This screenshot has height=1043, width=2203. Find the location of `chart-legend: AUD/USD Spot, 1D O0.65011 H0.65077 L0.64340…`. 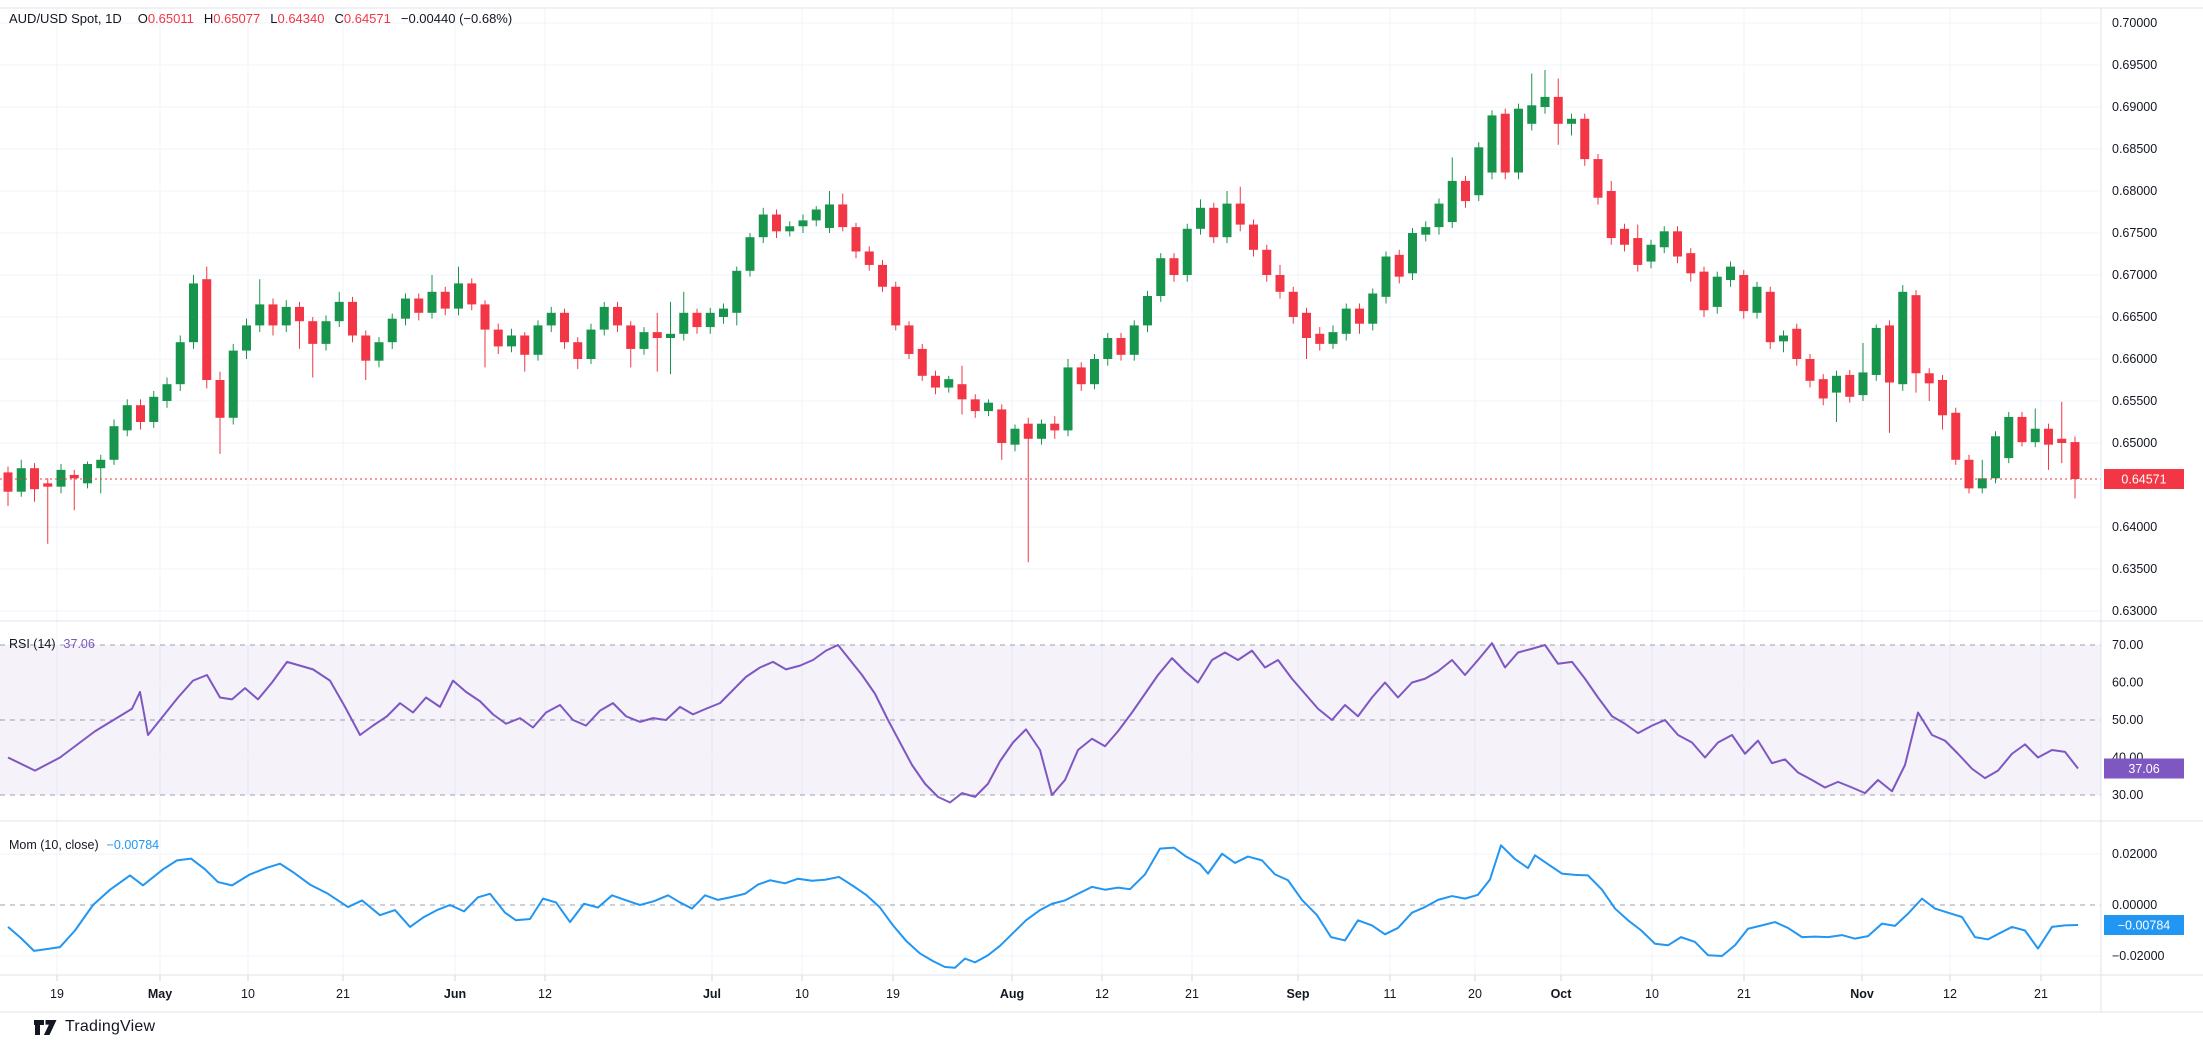

chart-legend: AUD/USD Spot, 1D O0.65011 H0.65077 L0.64340… is located at coordinates (260, 18).